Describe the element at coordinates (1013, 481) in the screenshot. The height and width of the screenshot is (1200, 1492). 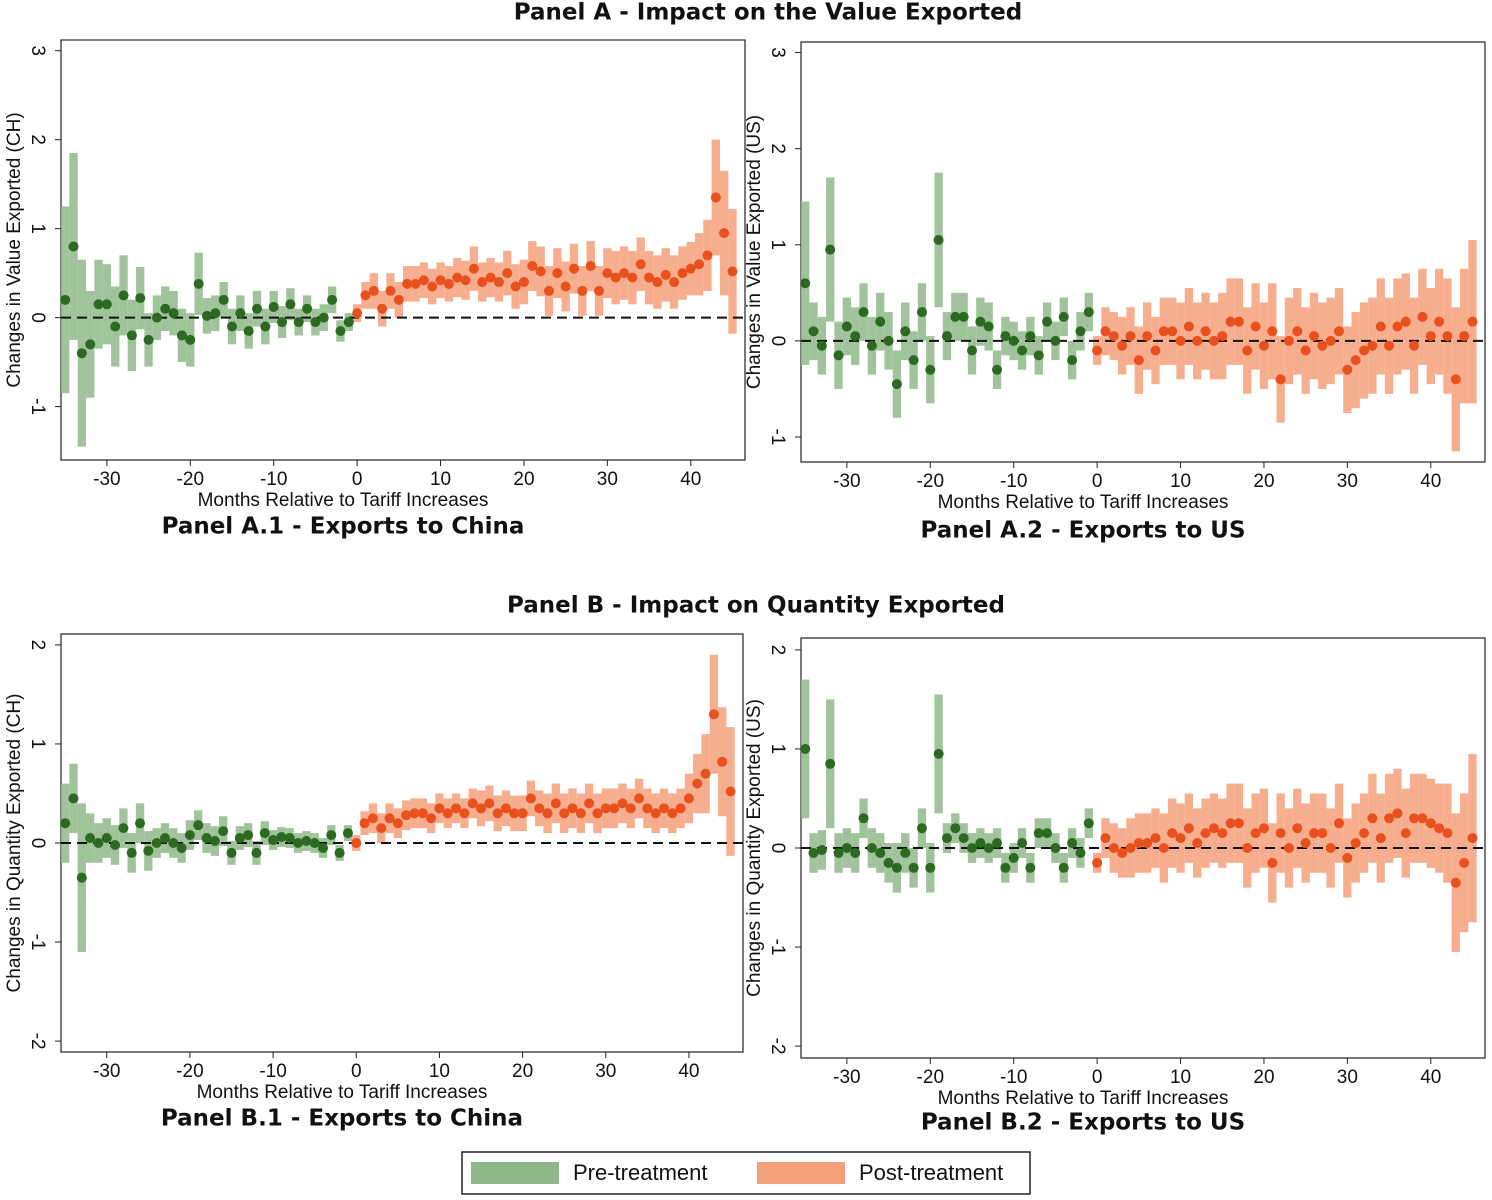
I see `x-tick-label: -10` at that location.